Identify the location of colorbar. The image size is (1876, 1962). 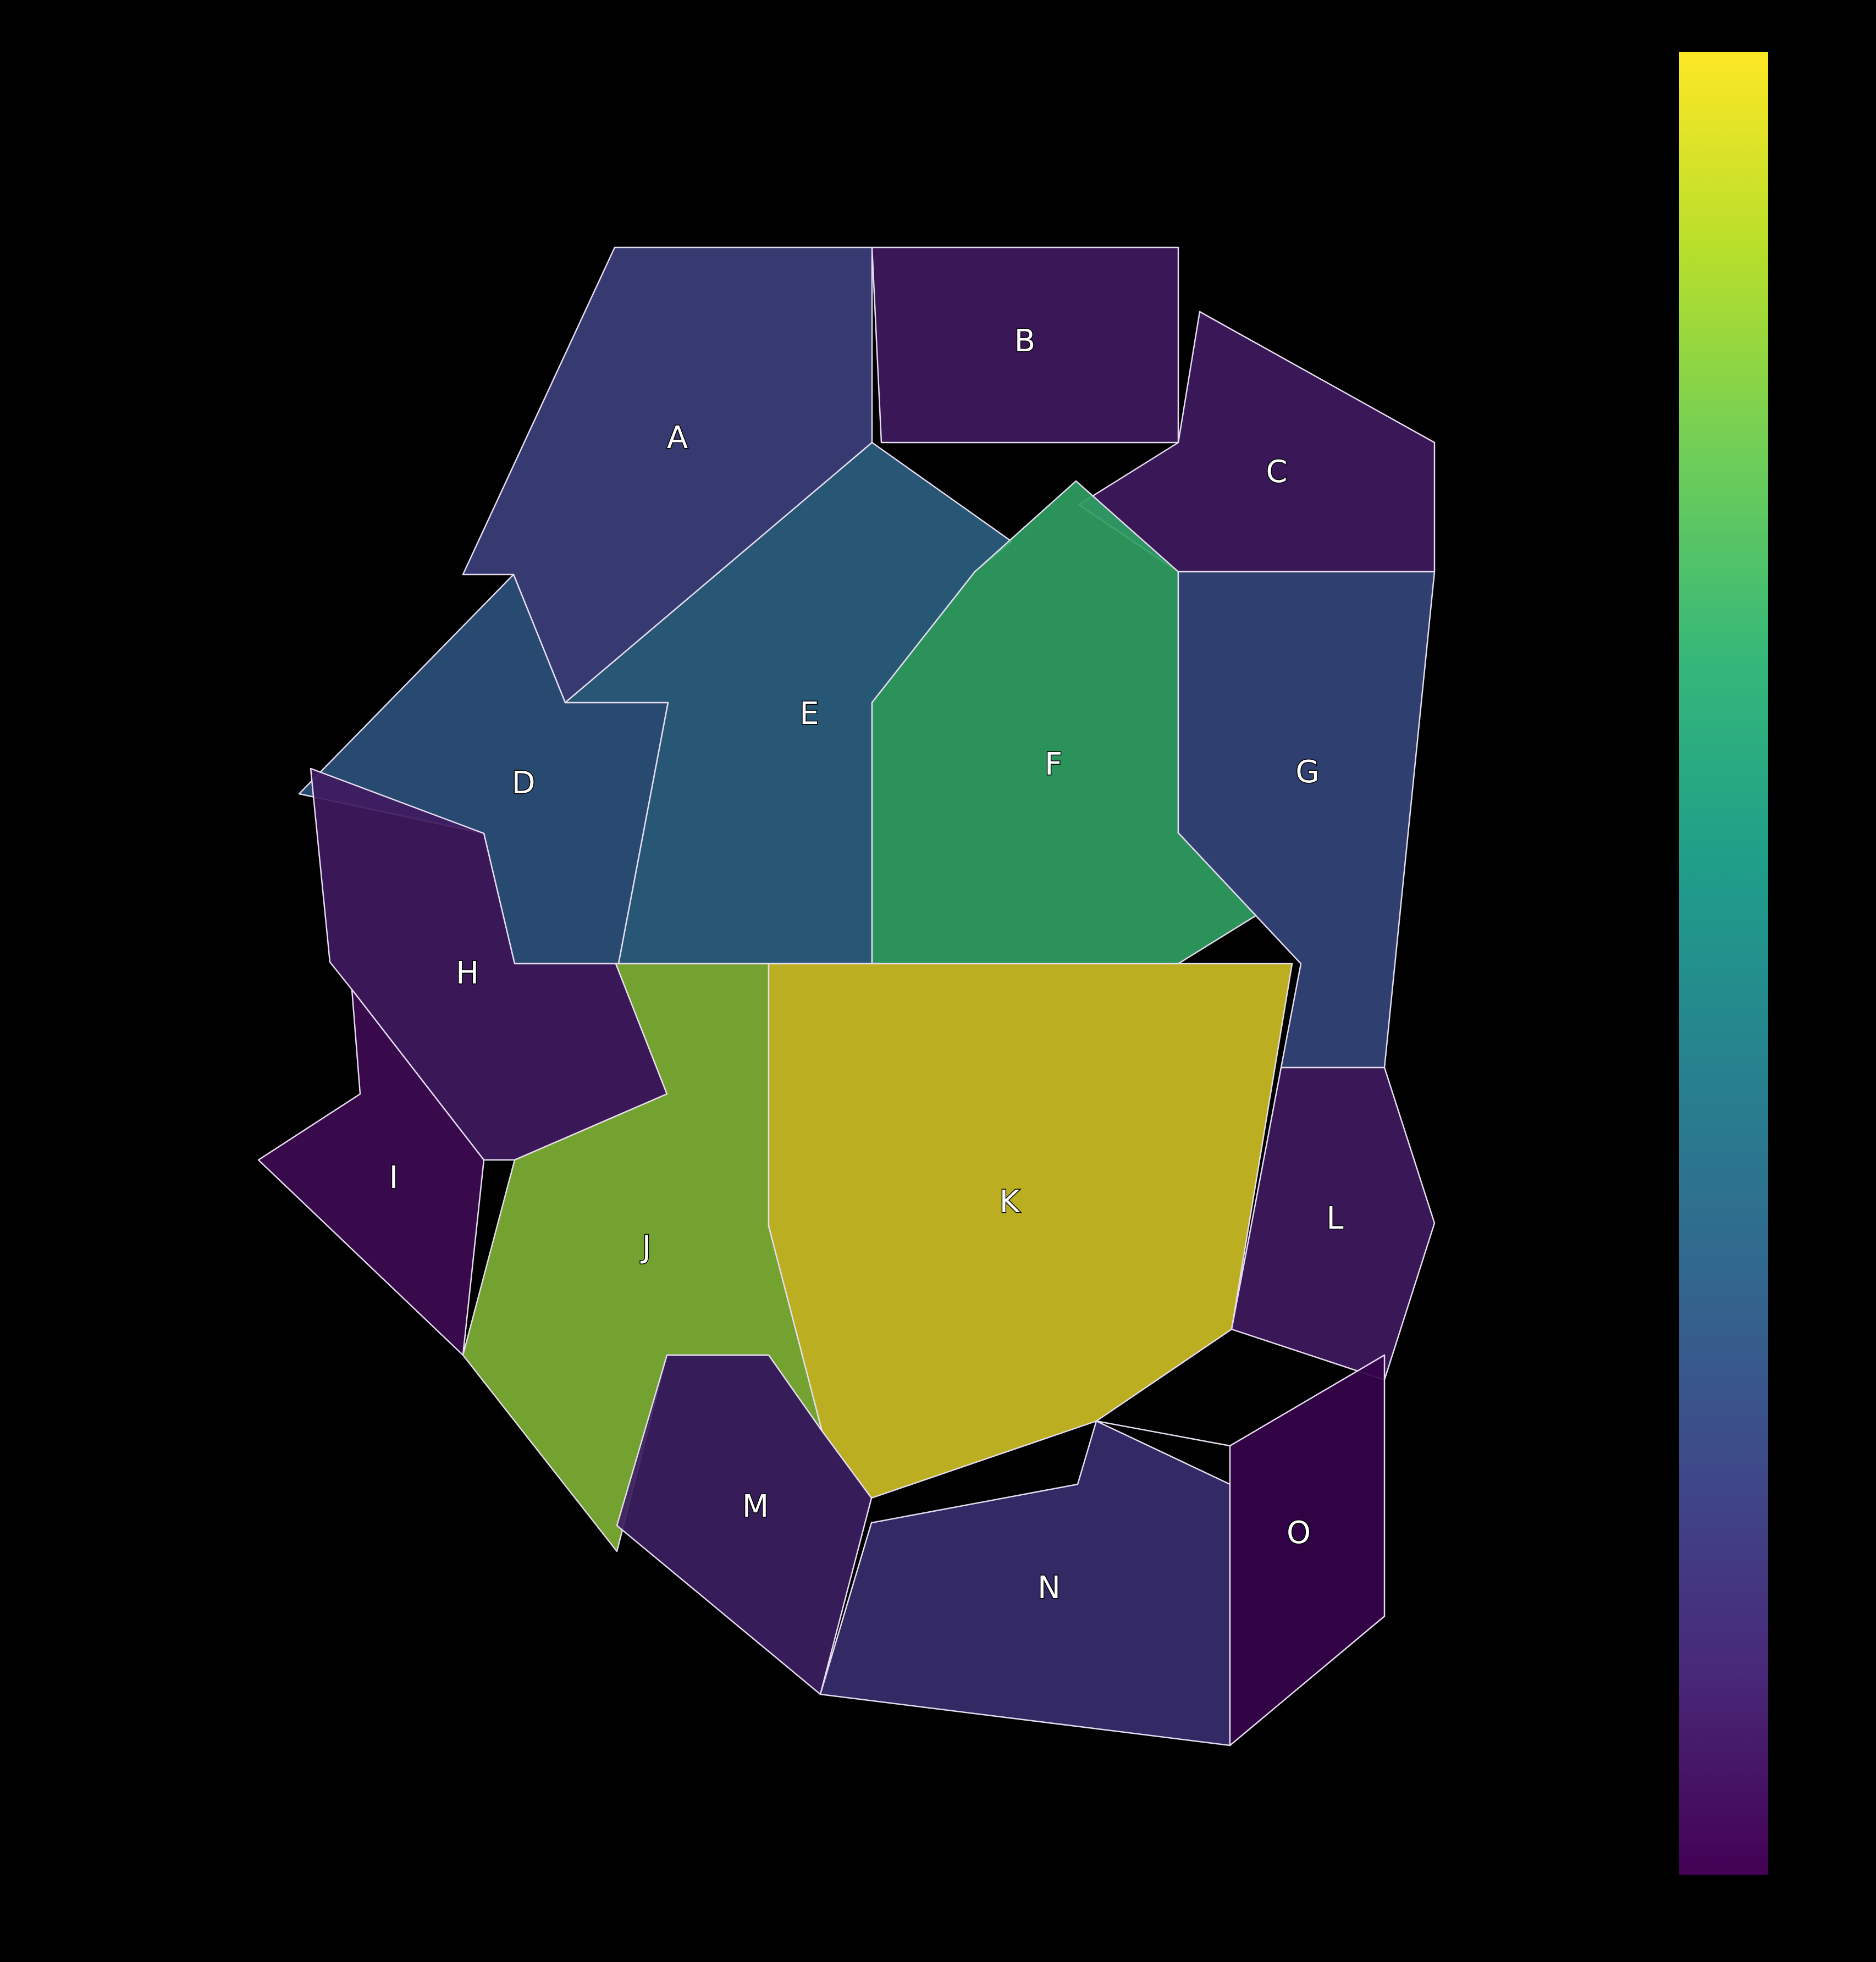
(1723, 963).